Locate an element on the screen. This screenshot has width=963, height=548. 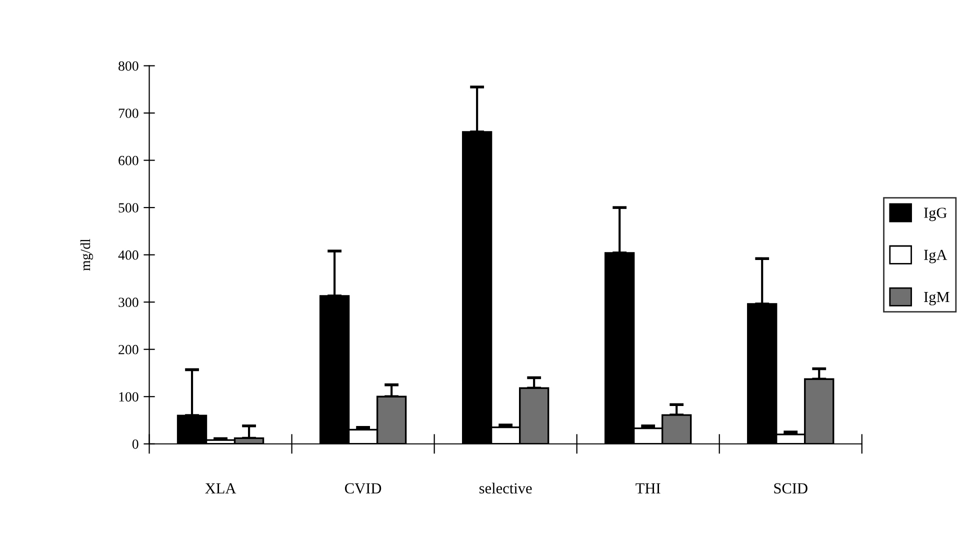
y-tick-label: 0 is located at coordinates (135, 444).